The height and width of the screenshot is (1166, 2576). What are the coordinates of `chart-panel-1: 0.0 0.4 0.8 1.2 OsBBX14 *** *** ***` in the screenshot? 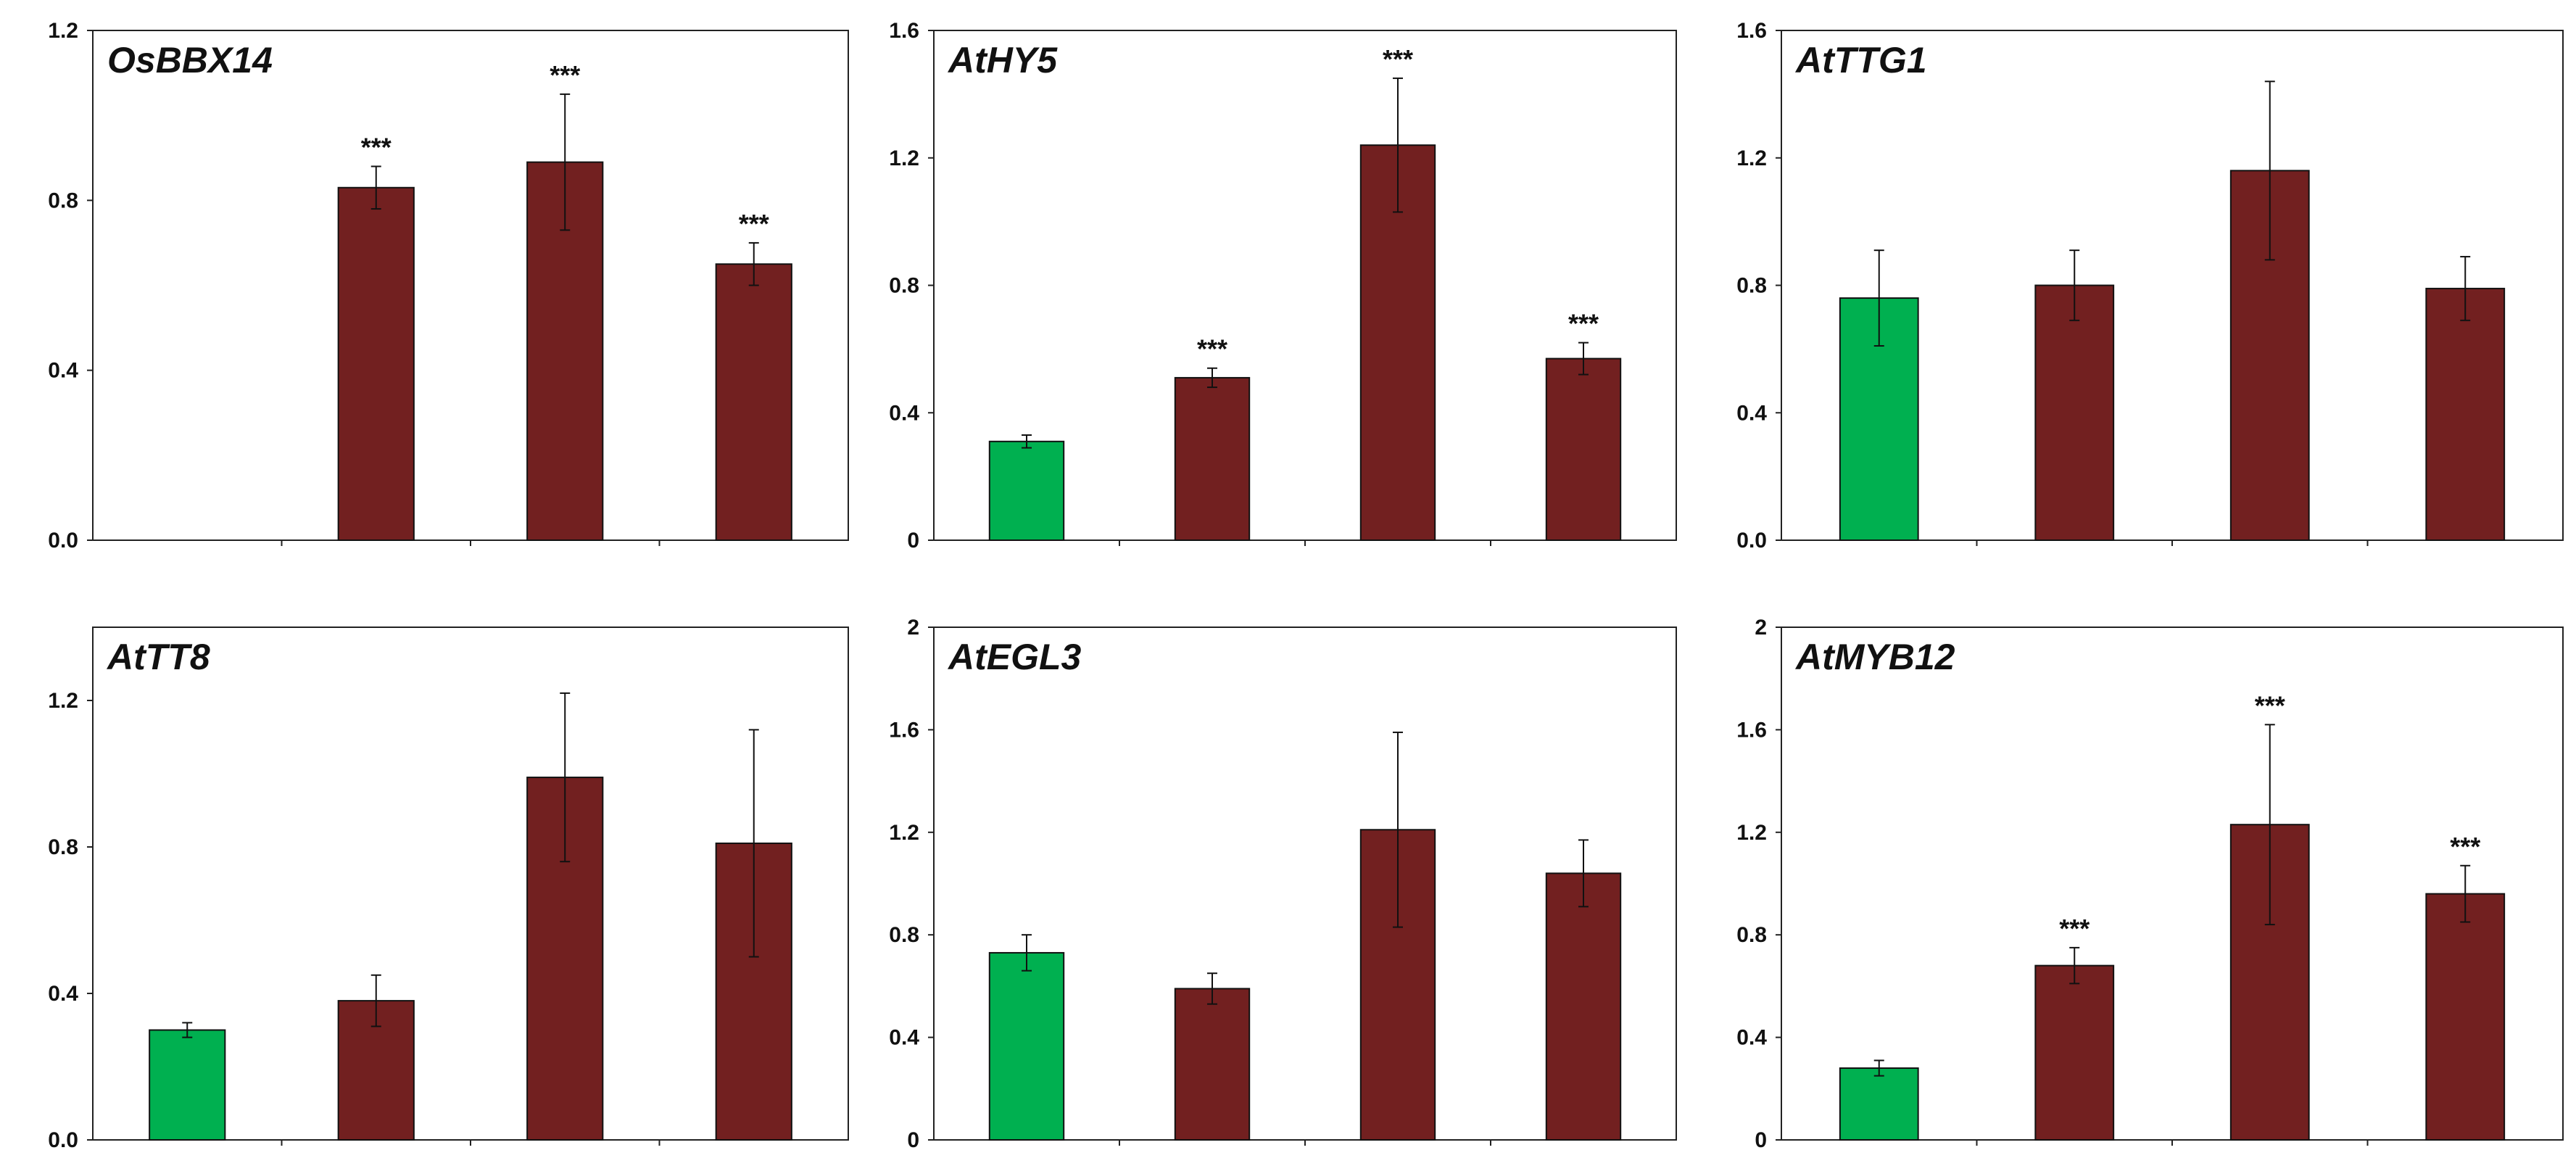 It's located at (448, 286).